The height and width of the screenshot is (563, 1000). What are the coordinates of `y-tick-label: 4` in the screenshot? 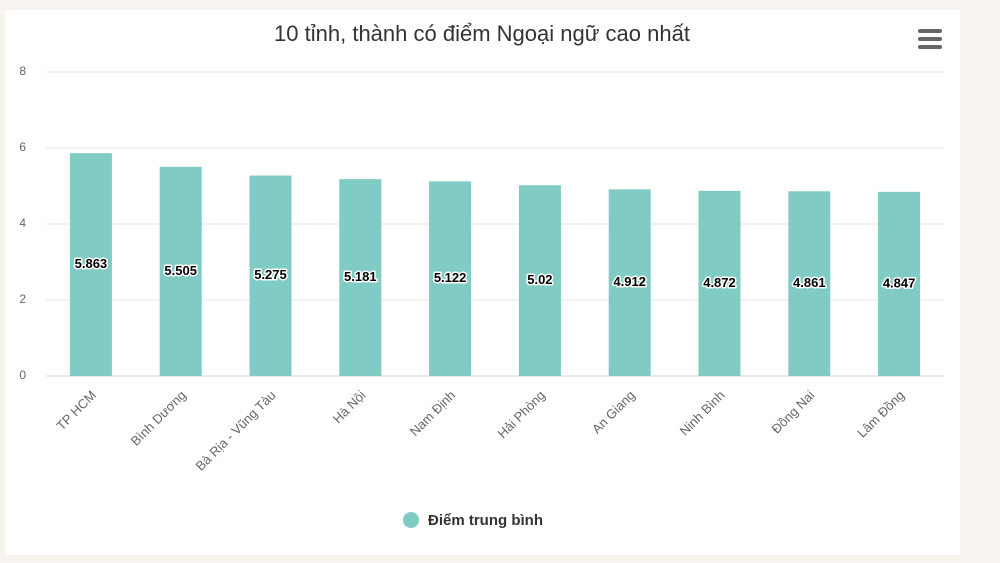 It's located at (22, 223).